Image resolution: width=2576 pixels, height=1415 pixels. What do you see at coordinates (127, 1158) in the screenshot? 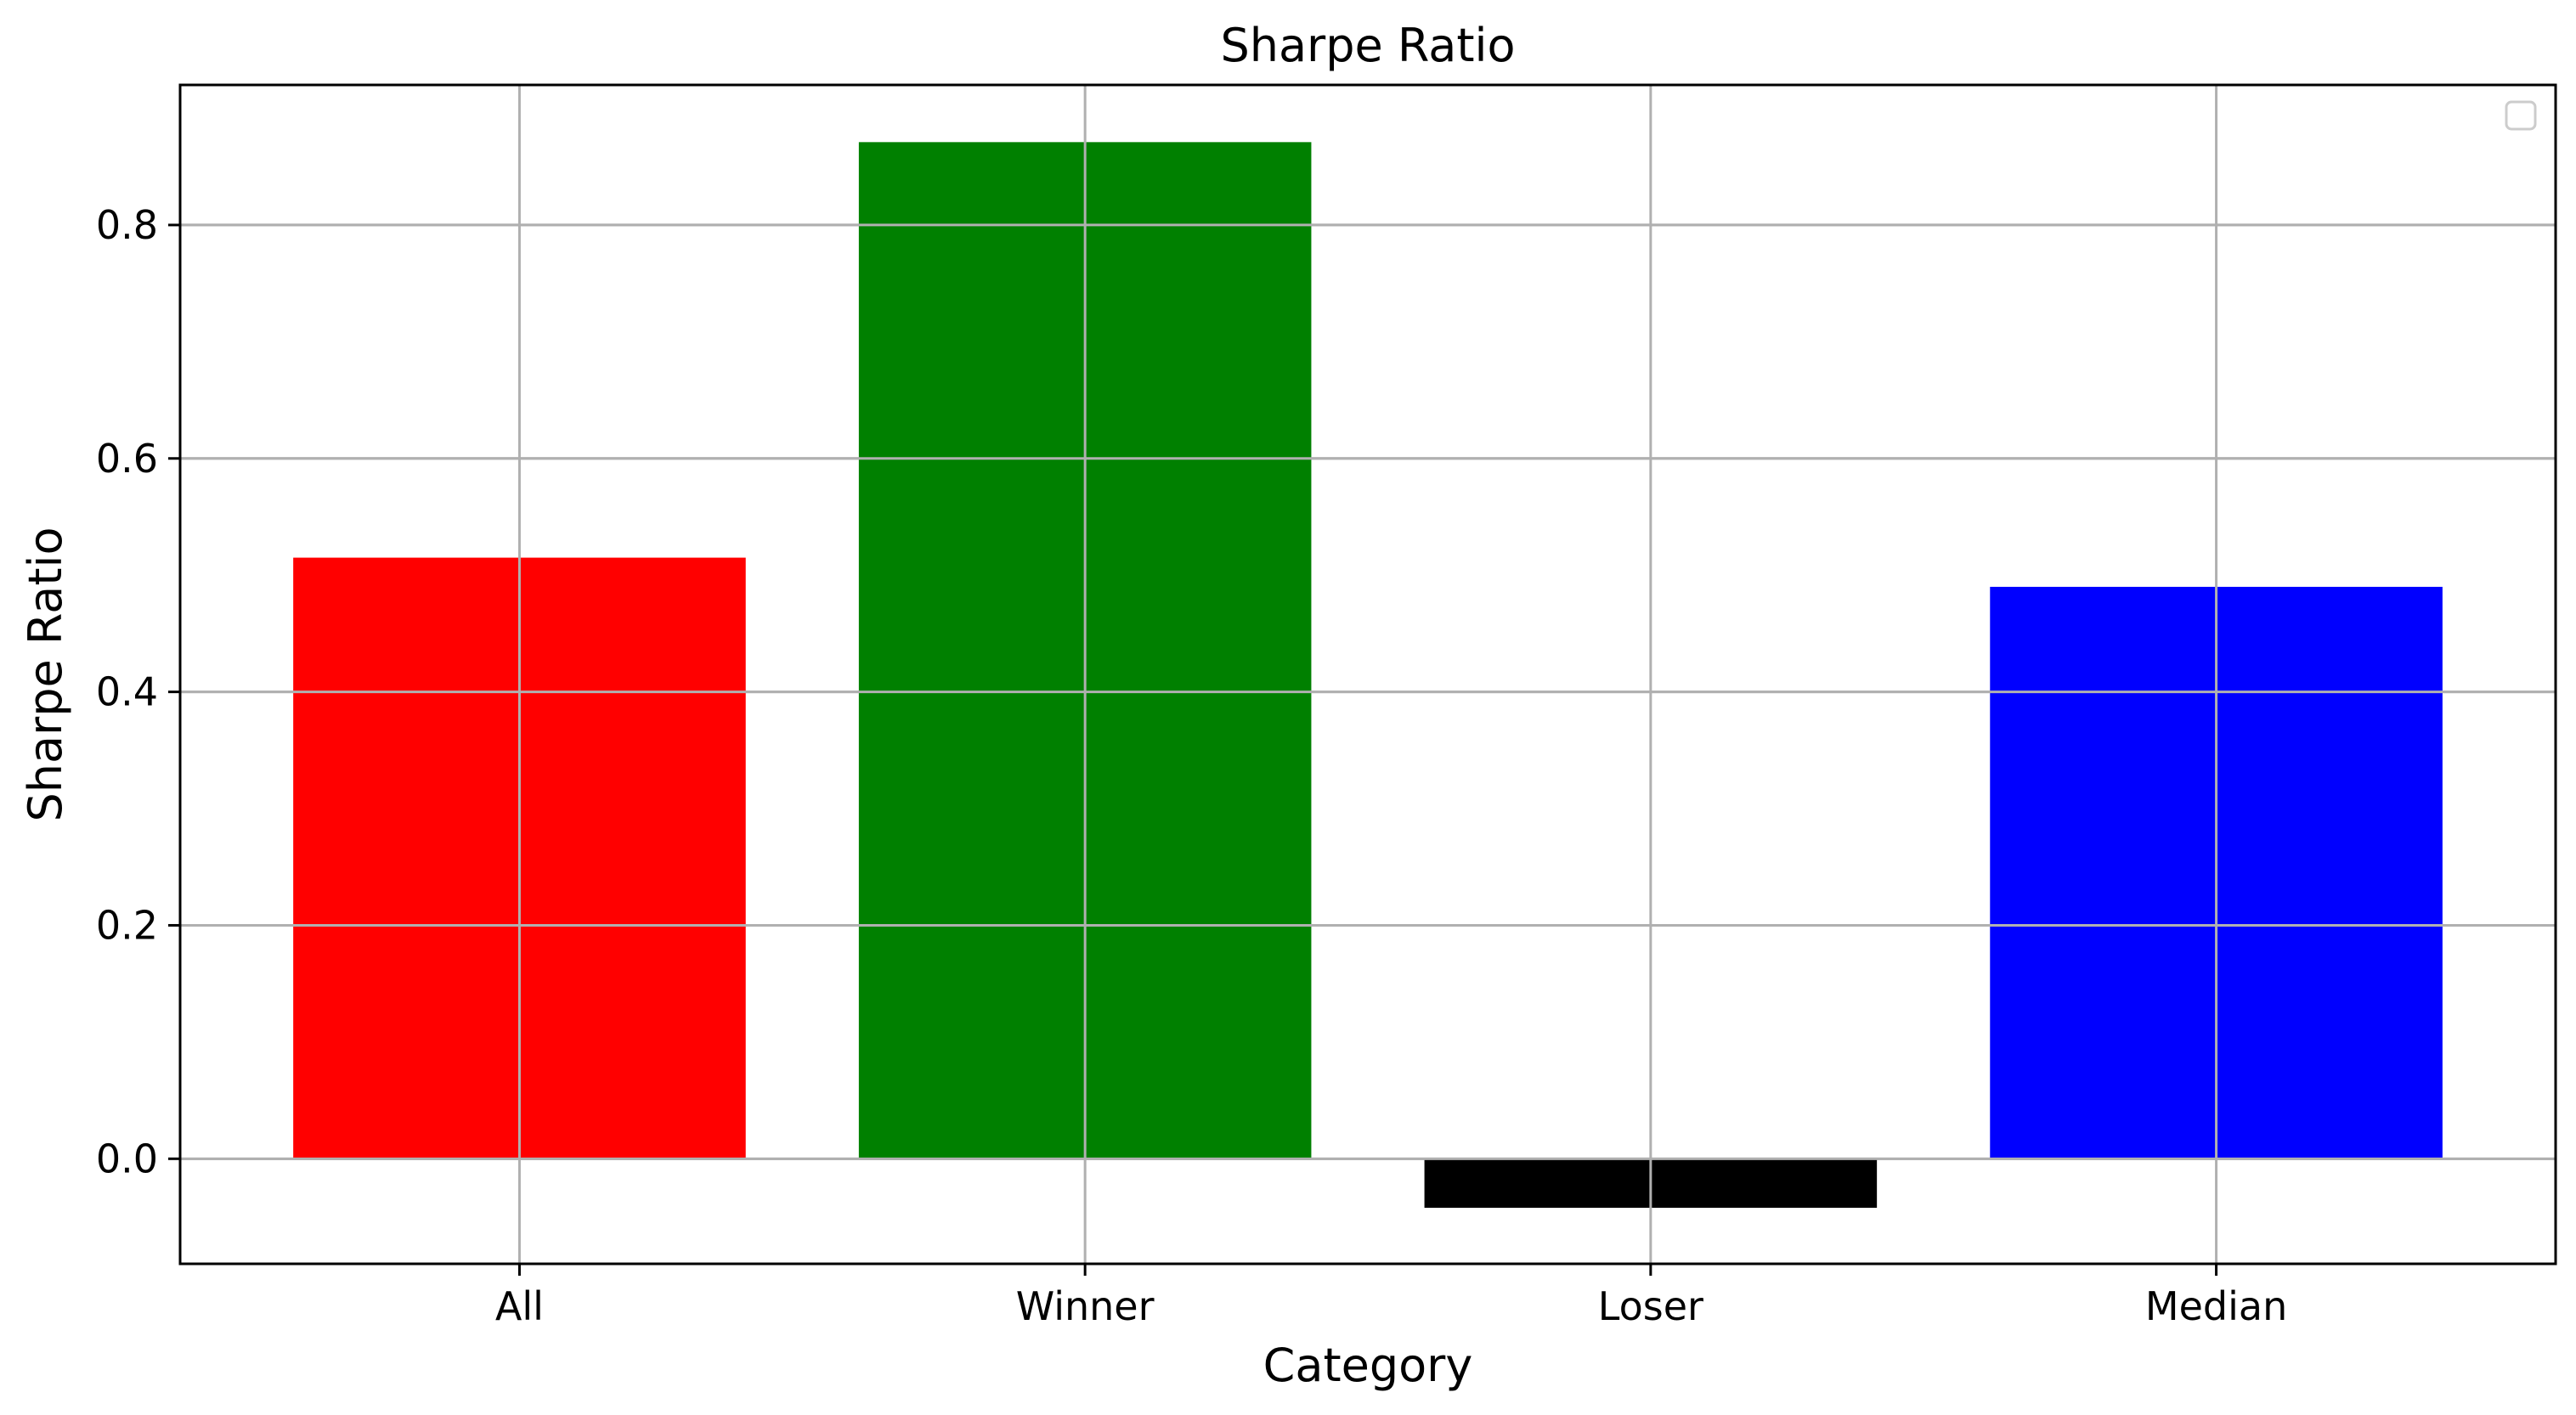
I see `y-tick-label: 0.0` at bounding box center [127, 1158].